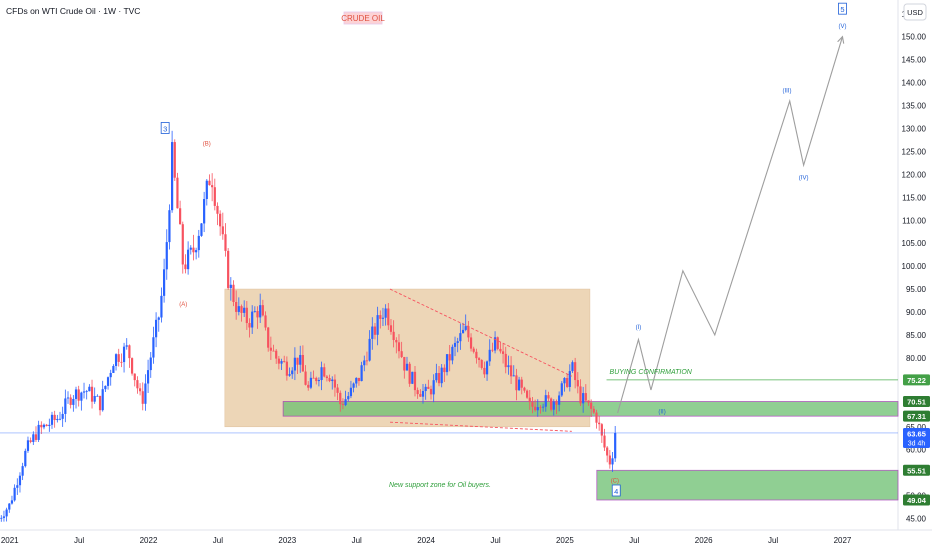 Image resolution: width=932 pixels, height=550 pixels. I want to click on wave-label: (V), so click(842, 27).